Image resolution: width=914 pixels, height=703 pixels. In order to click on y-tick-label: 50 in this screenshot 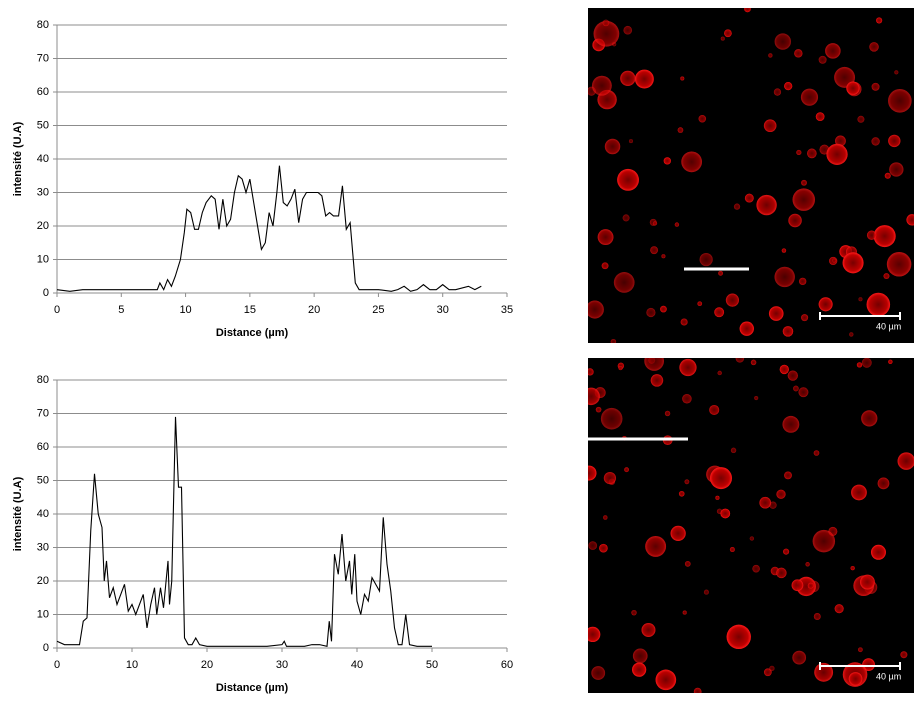, I will do `click(43, 480)`.